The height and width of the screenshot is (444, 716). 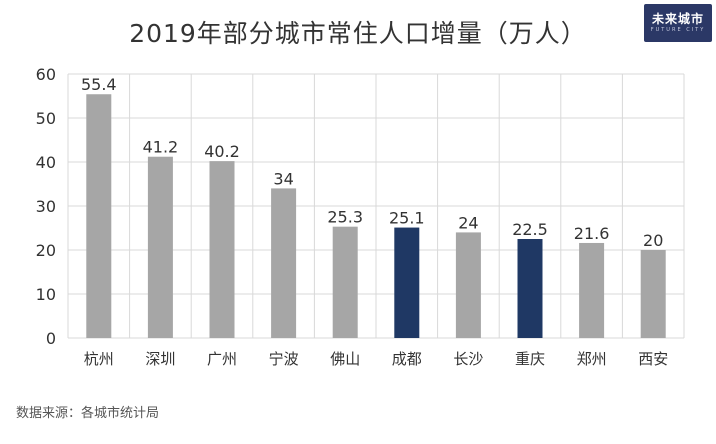 What do you see at coordinates (222, 359) in the screenshot?
I see `x-tick-label: 广州` at bounding box center [222, 359].